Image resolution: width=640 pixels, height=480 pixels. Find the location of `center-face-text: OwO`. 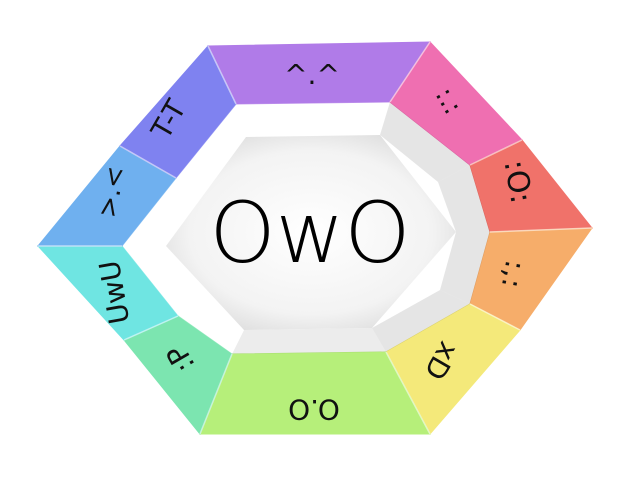

center-face-text: OwO is located at coordinates (310, 233).